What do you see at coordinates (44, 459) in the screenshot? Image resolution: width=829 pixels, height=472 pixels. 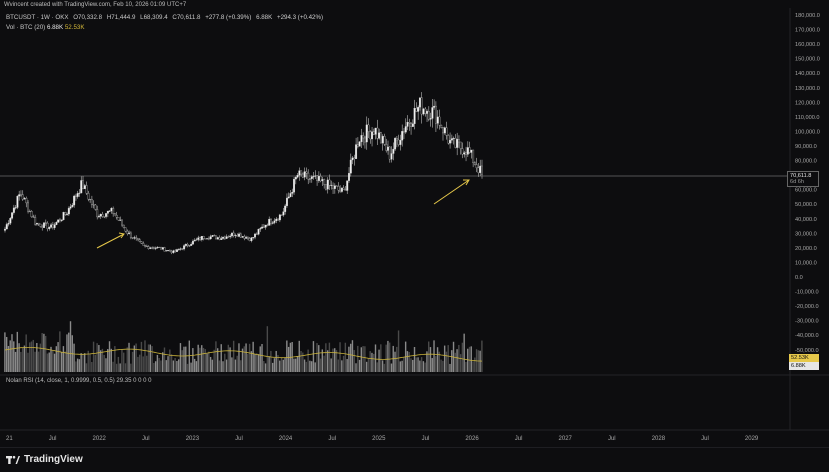 I see `tradingview-logo: TradingView` at bounding box center [44, 459].